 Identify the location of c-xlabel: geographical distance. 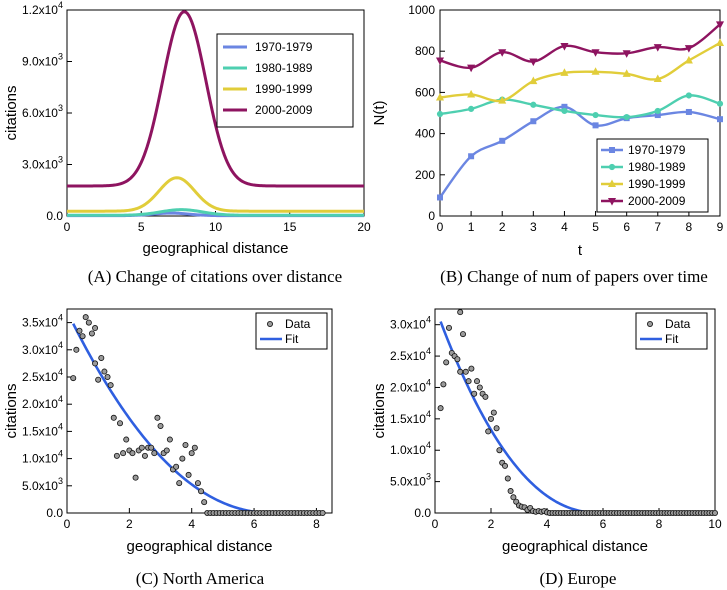
(200, 546).